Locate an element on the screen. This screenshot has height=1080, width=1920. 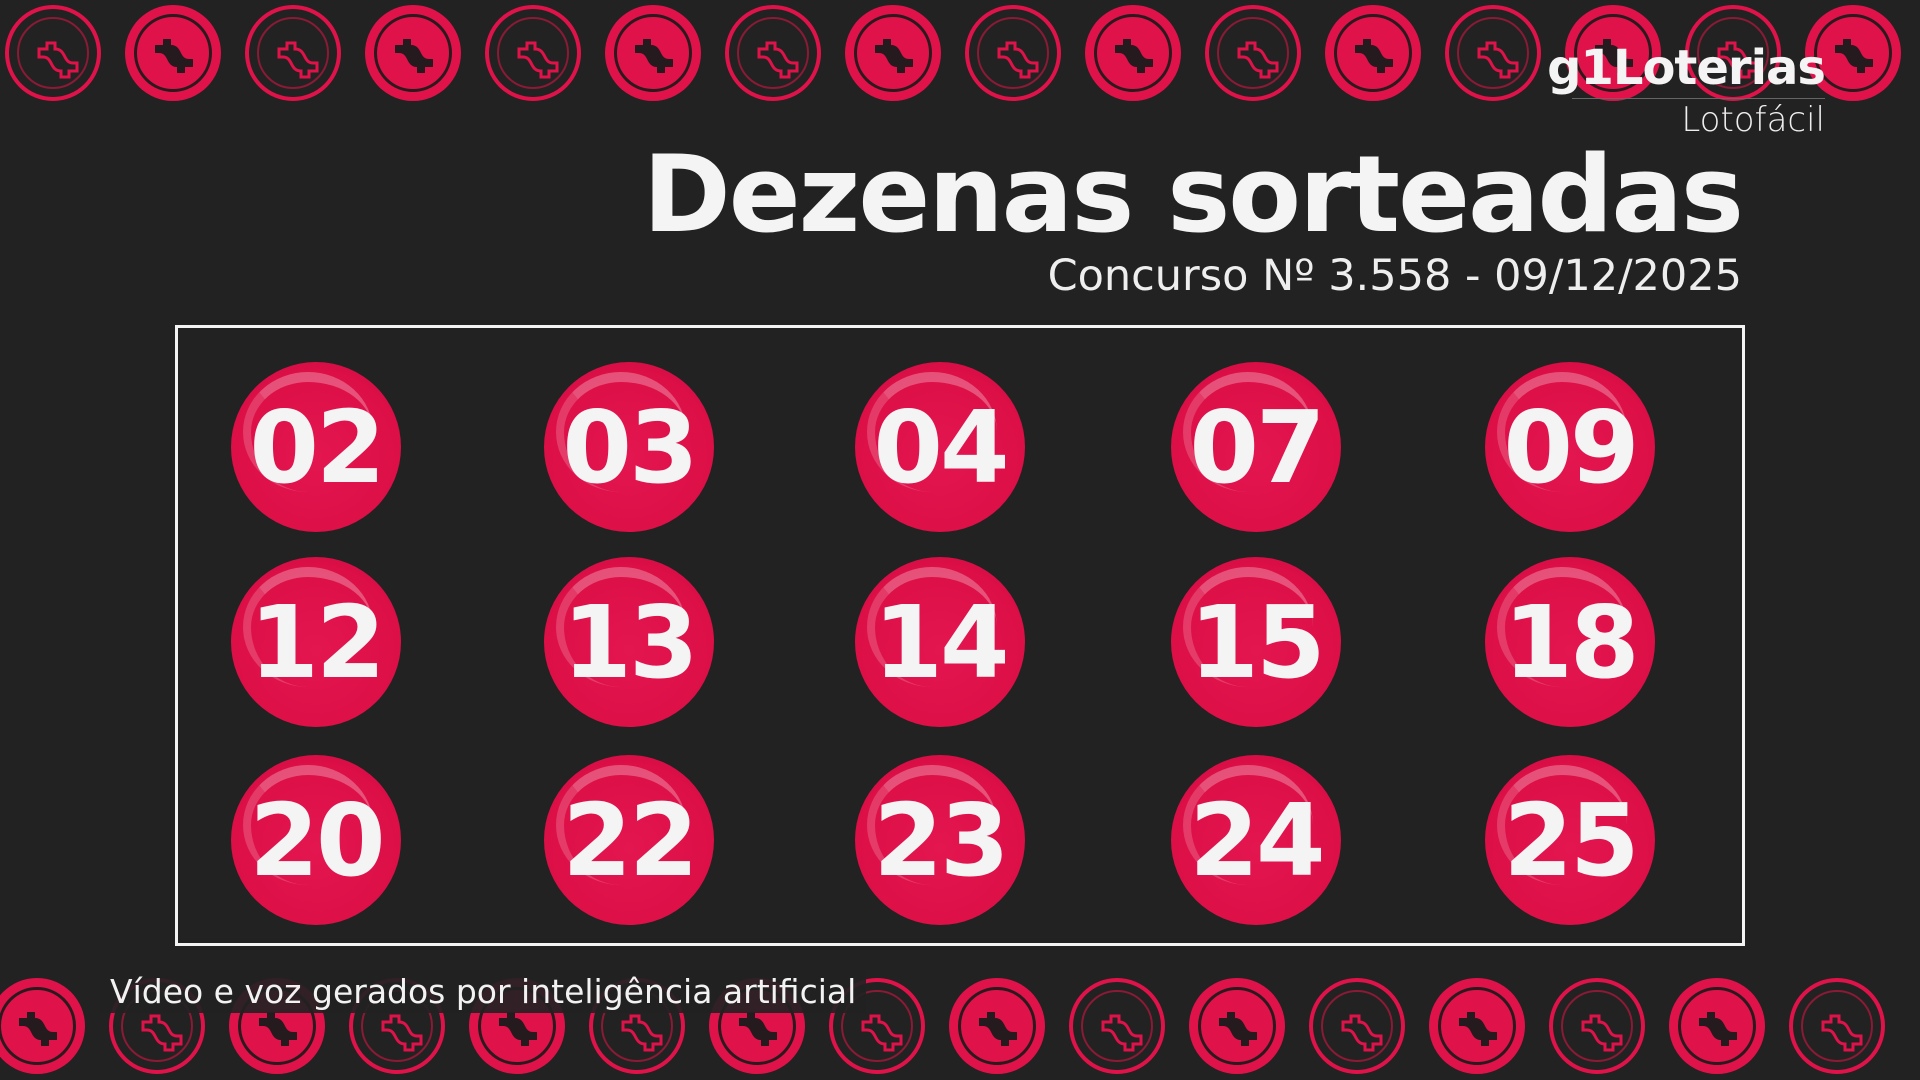
drawn-number-ball: 04 is located at coordinates (940, 447).